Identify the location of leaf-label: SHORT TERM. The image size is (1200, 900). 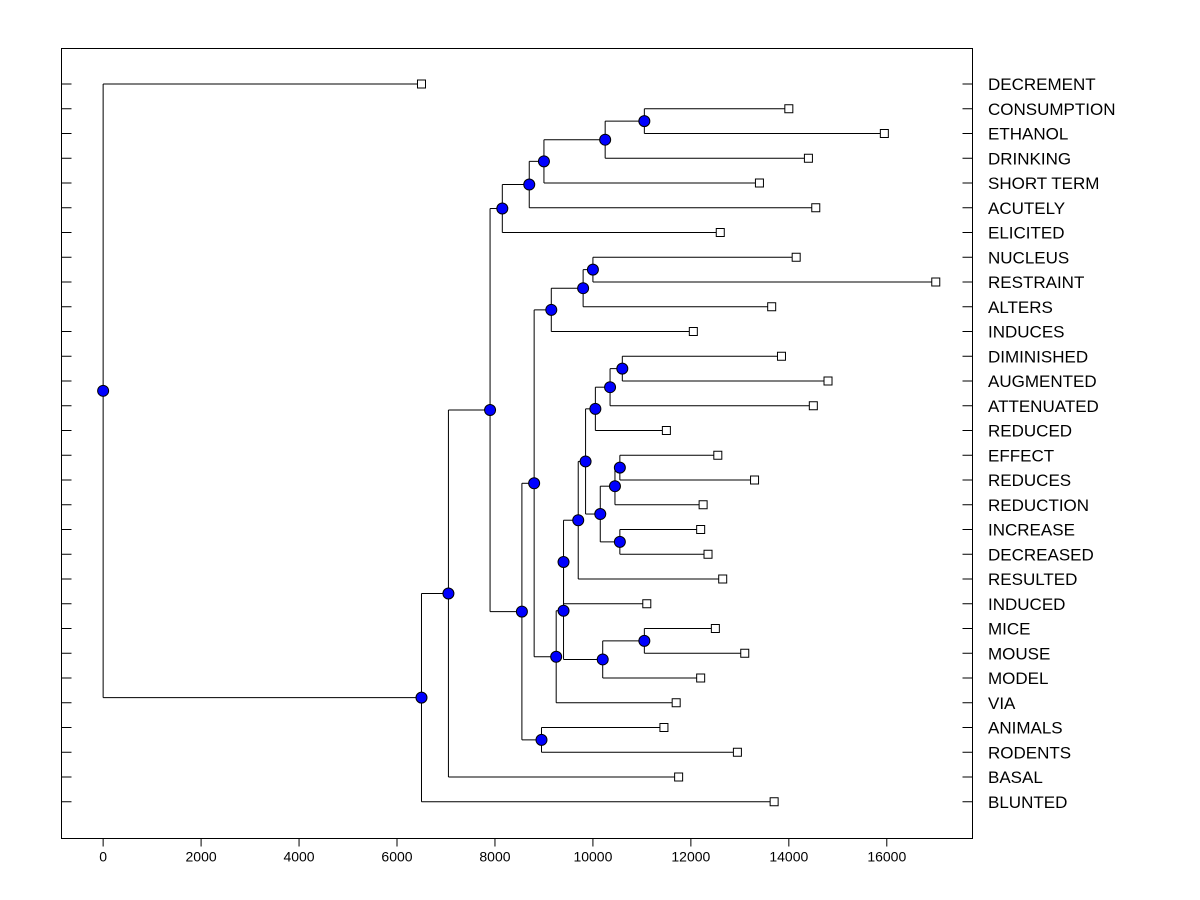
(1043, 183).